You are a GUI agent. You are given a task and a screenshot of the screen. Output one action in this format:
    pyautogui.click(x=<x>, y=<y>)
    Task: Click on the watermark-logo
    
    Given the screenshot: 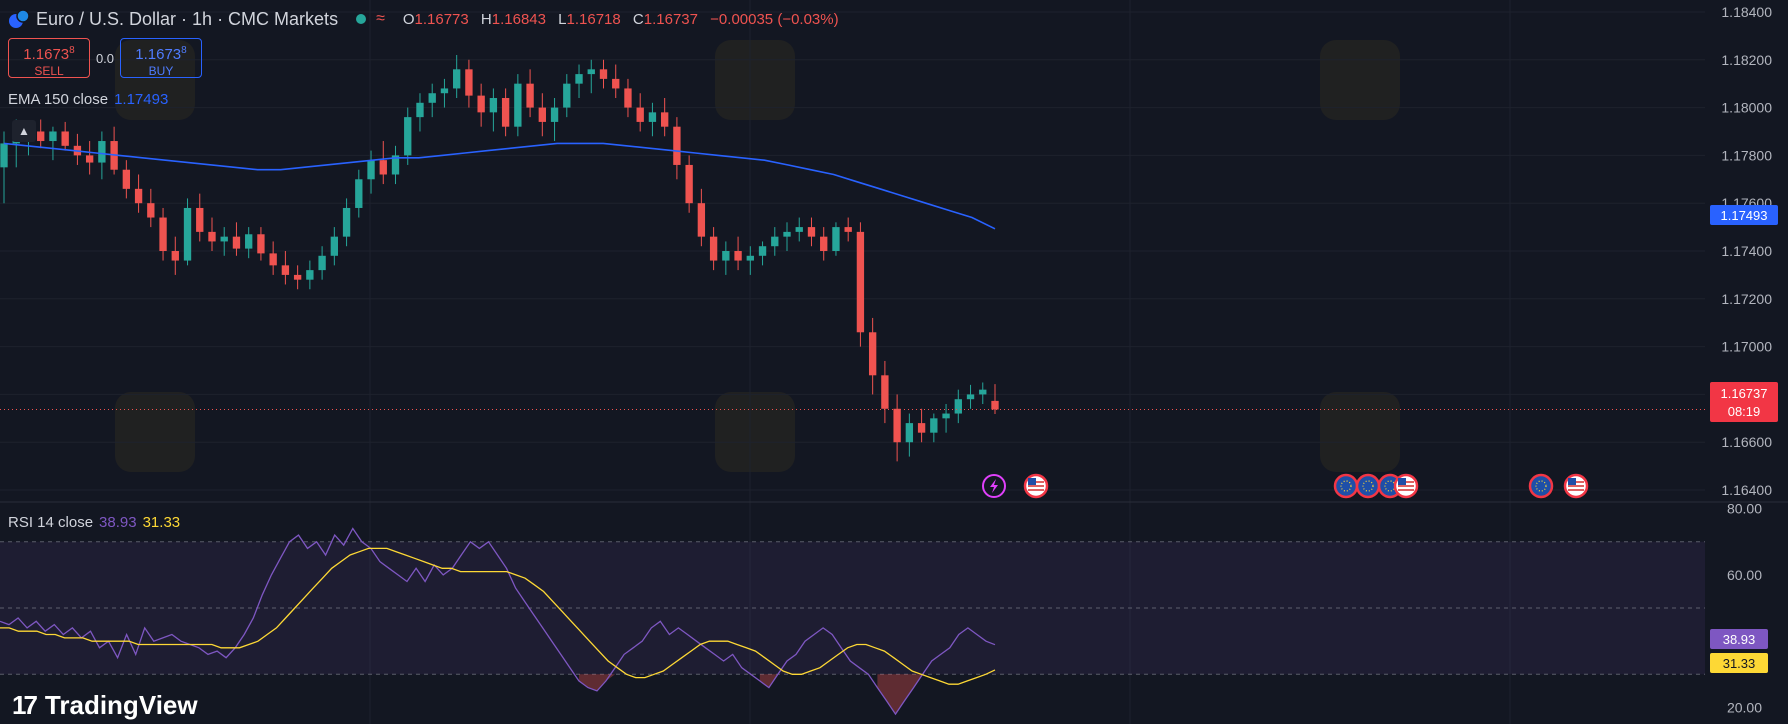 What is the action you would take?
    pyautogui.click(x=755, y=432)
    